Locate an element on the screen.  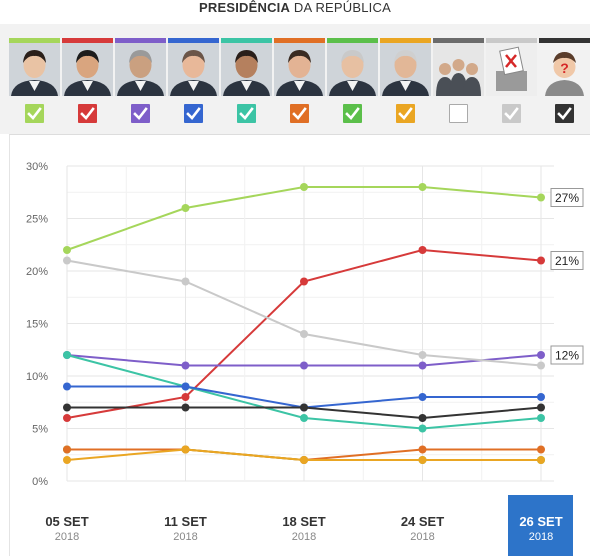
x-tick-label: 24 SET is located at coordinates (422, 521).